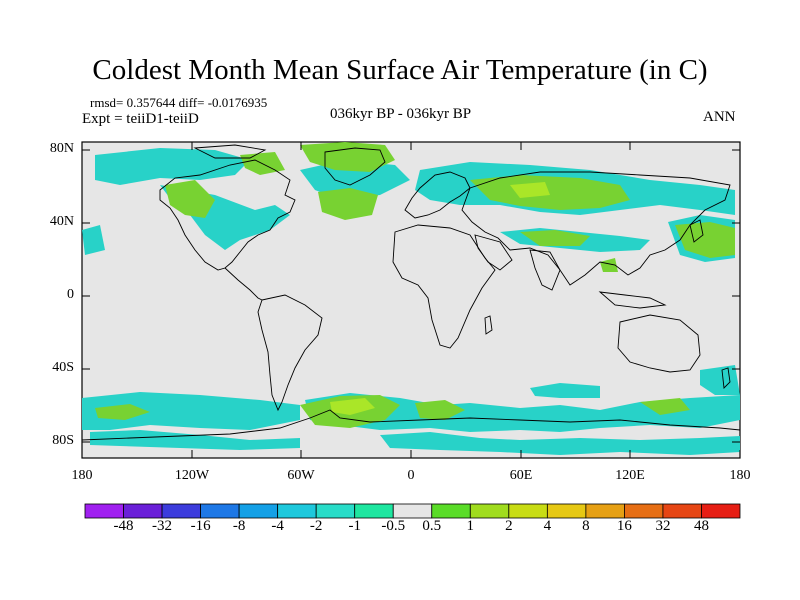 This screenshot has width=800, height=600. I want to click on cool-region-north-atlantic, so click(355, 180).